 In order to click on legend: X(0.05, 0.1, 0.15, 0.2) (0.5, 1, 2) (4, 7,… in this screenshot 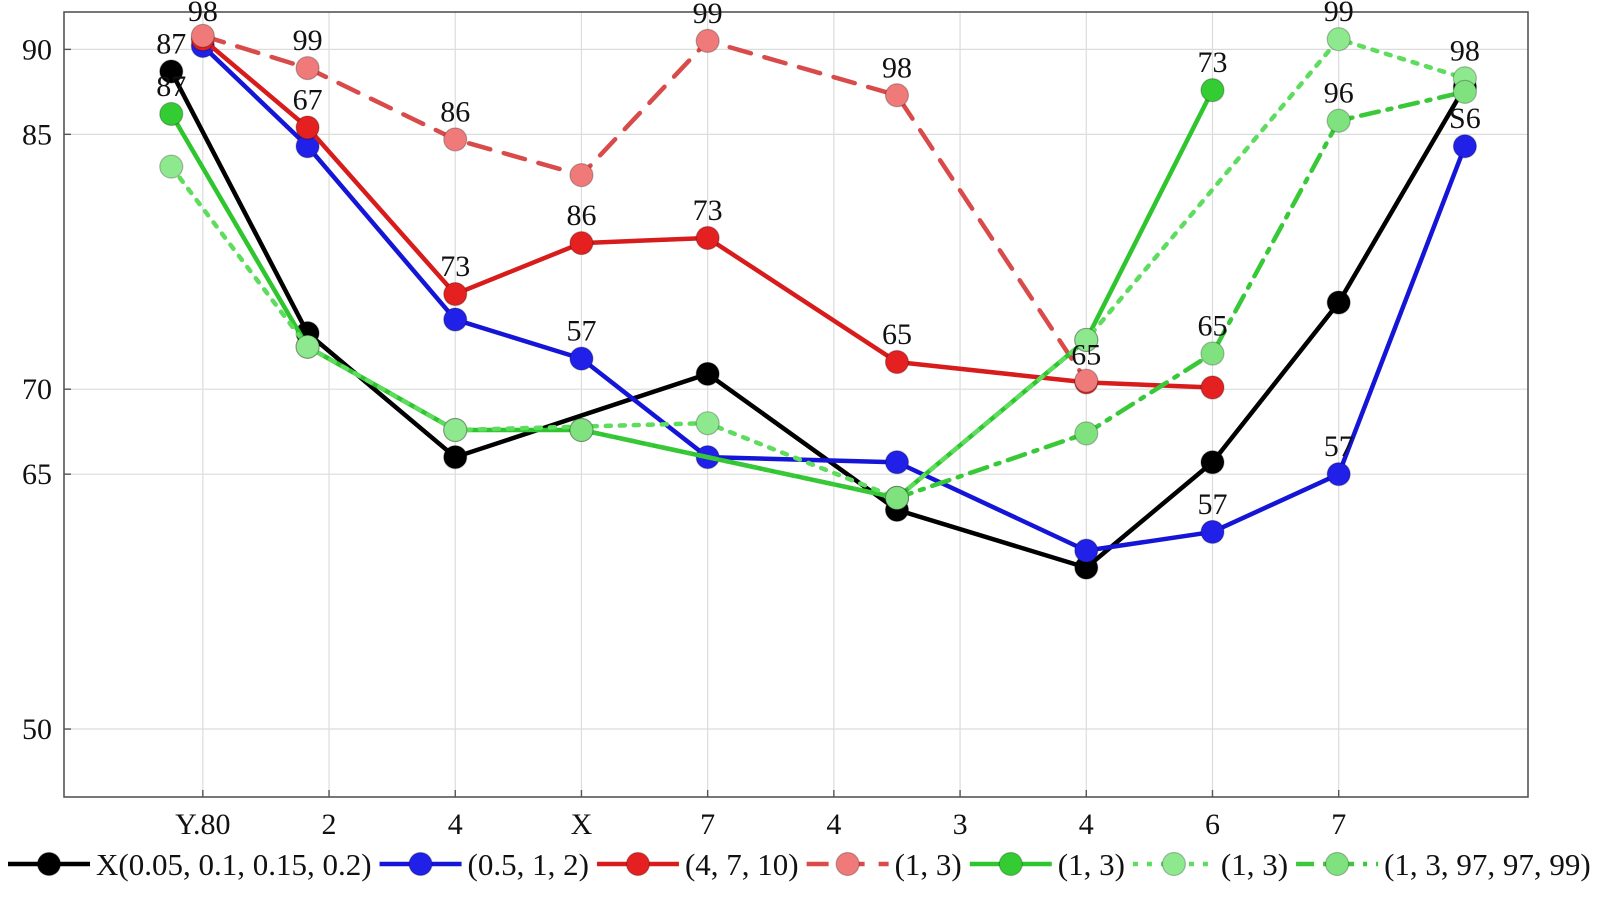, I will do `click(799, 864)`.